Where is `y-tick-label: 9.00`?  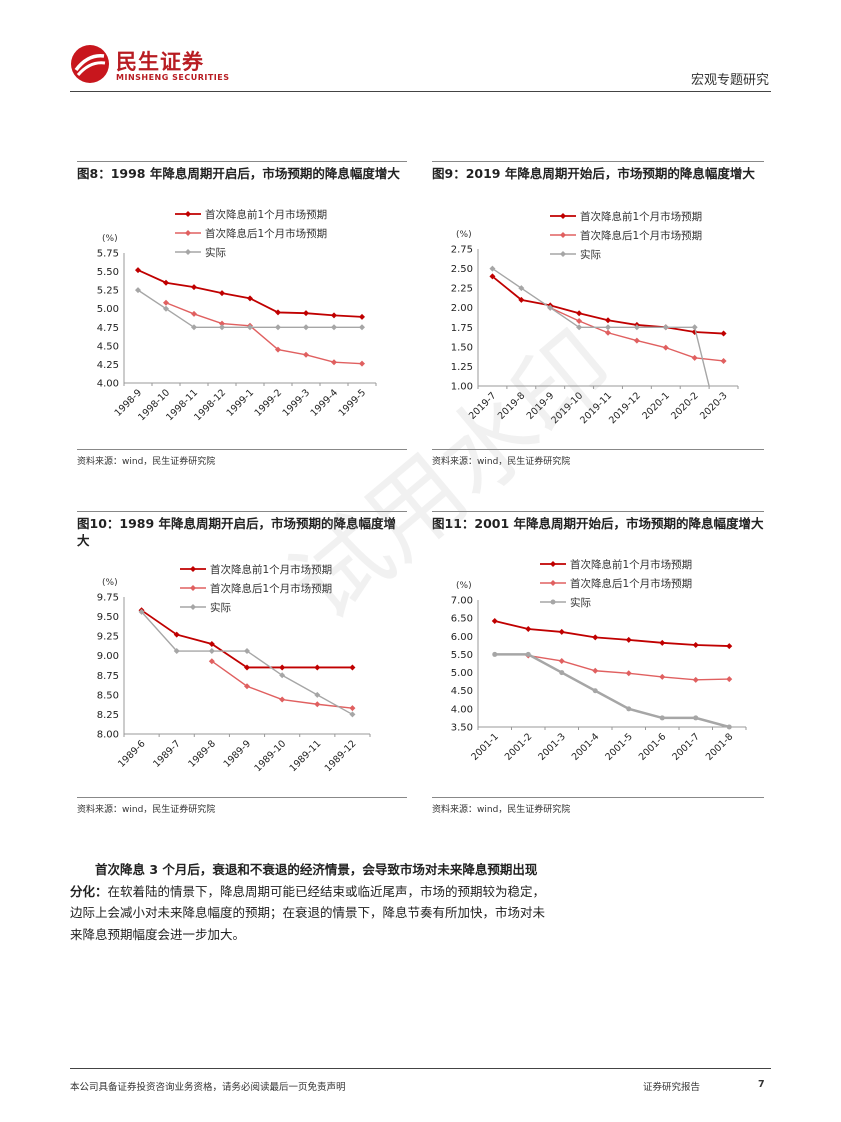 y-tick-label: 9.00 is located at coordinates (108, 656).